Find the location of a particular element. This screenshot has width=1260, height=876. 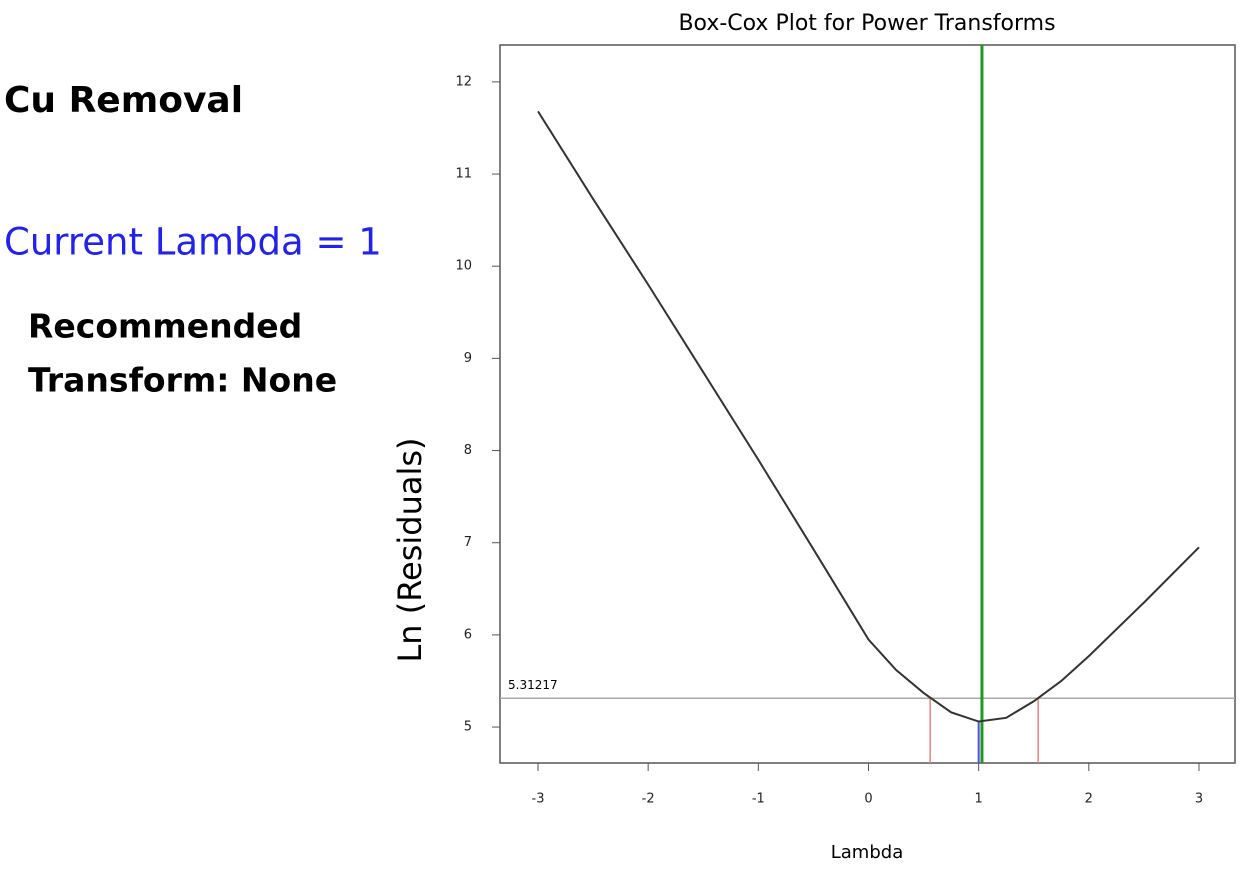

y-tick-label: 8 is located at coordinates (468, 450).